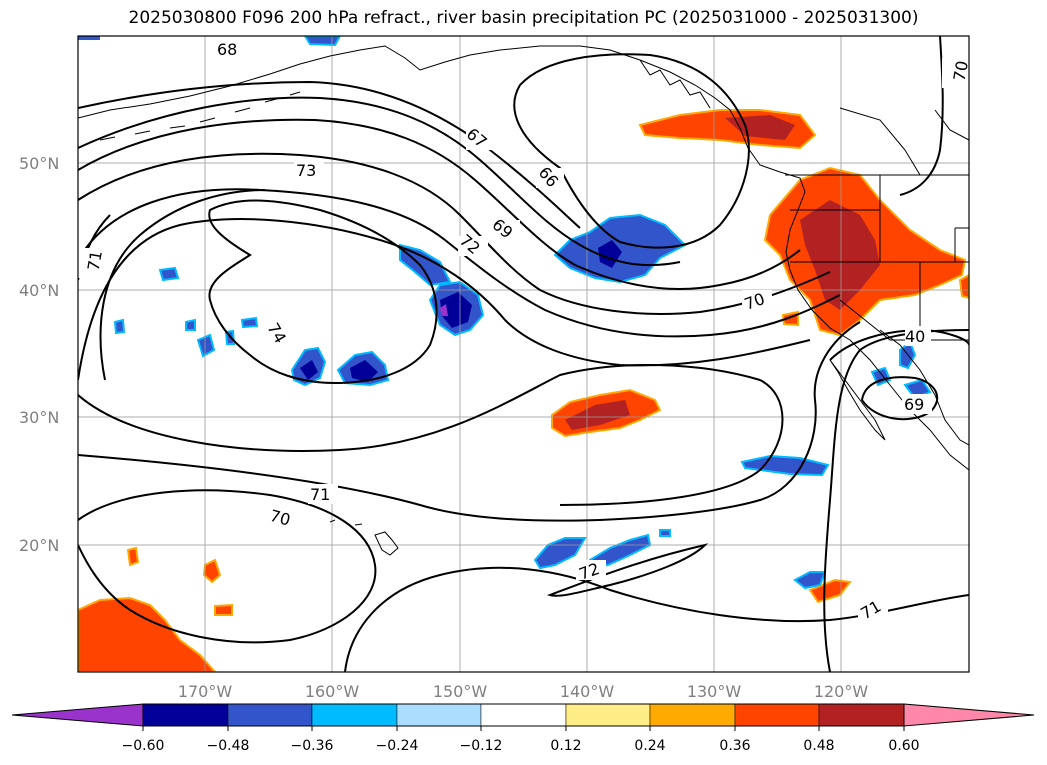  Describe the element at coordinates (597, 415) in the screenshot. I see `precip-area-central-core` at that location.